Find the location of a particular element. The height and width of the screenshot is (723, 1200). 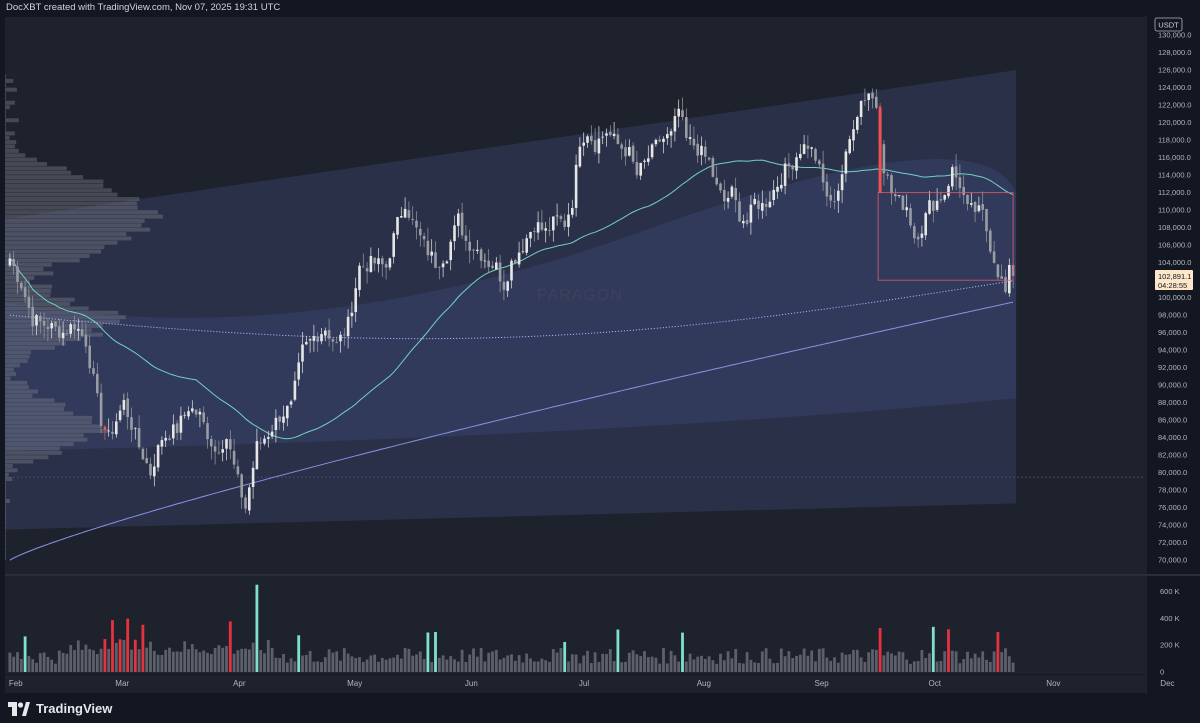

time-axis-bg is located at coordinates (575, 684).